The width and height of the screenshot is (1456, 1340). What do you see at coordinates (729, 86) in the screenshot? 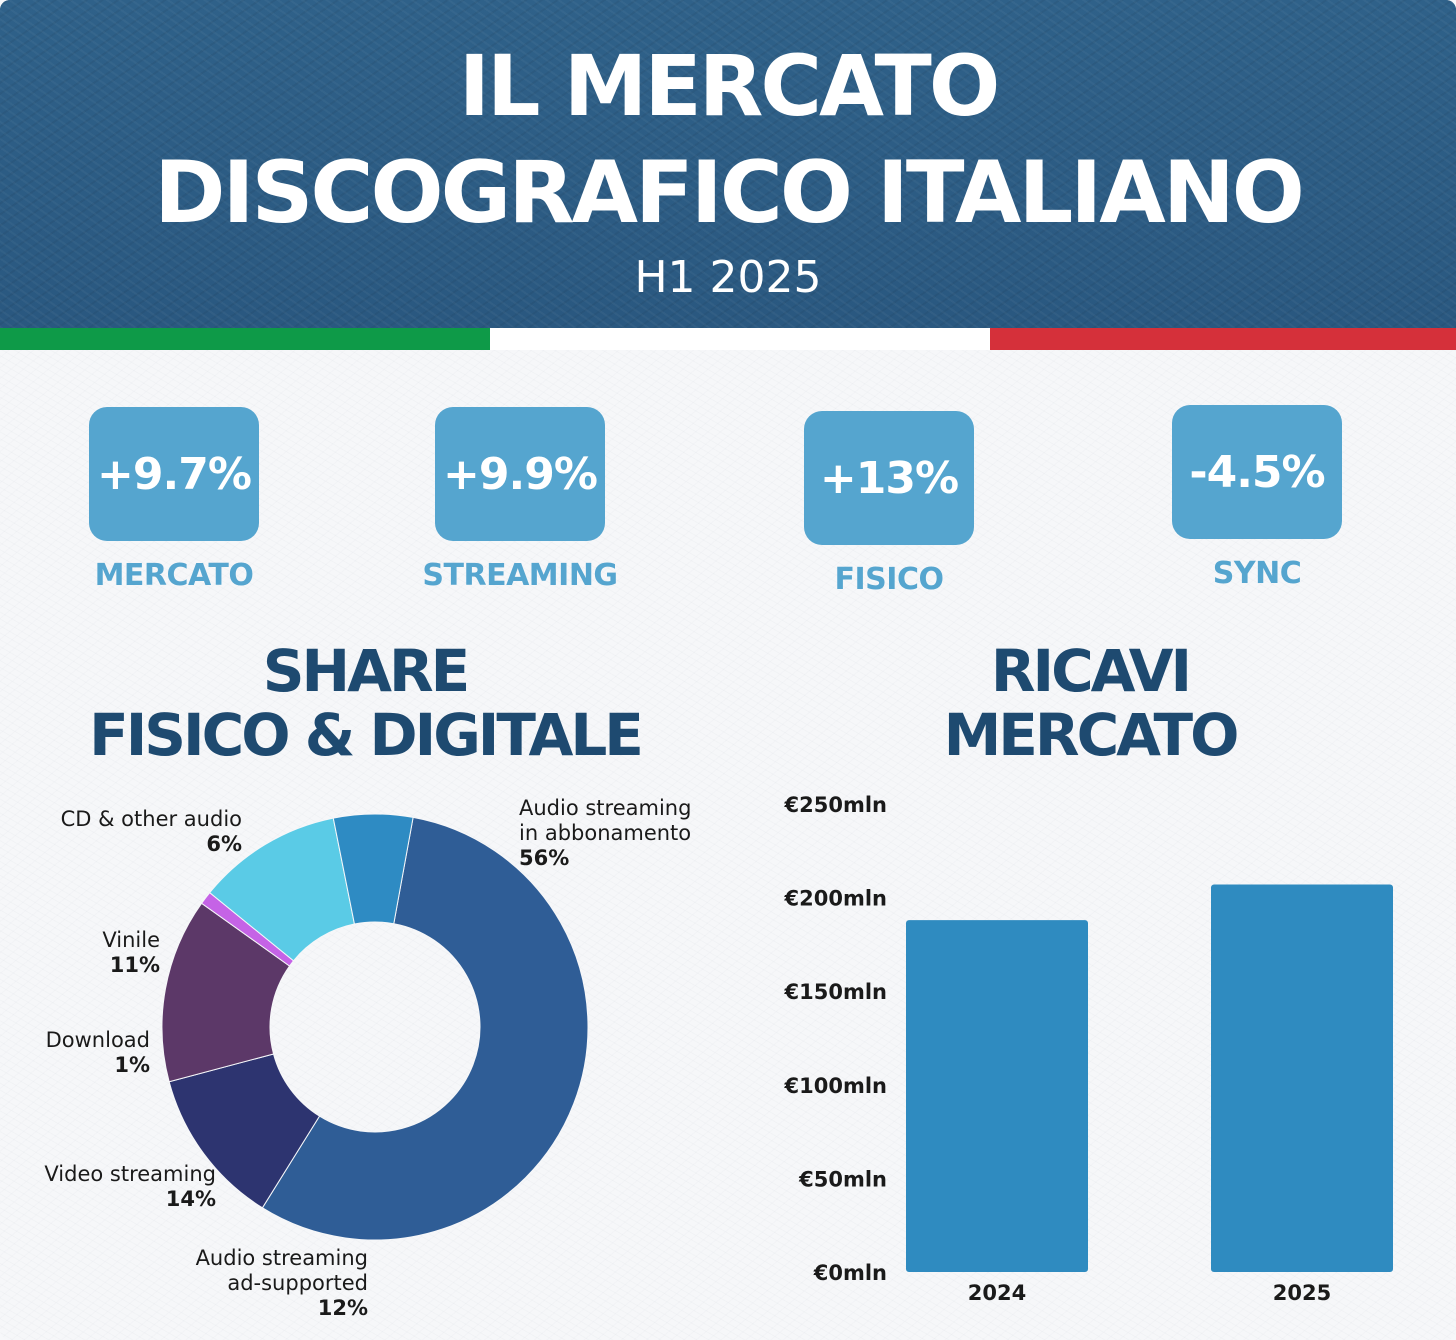
I see `title-line-1: IL MERCATO` at bounding box center [729, 86].